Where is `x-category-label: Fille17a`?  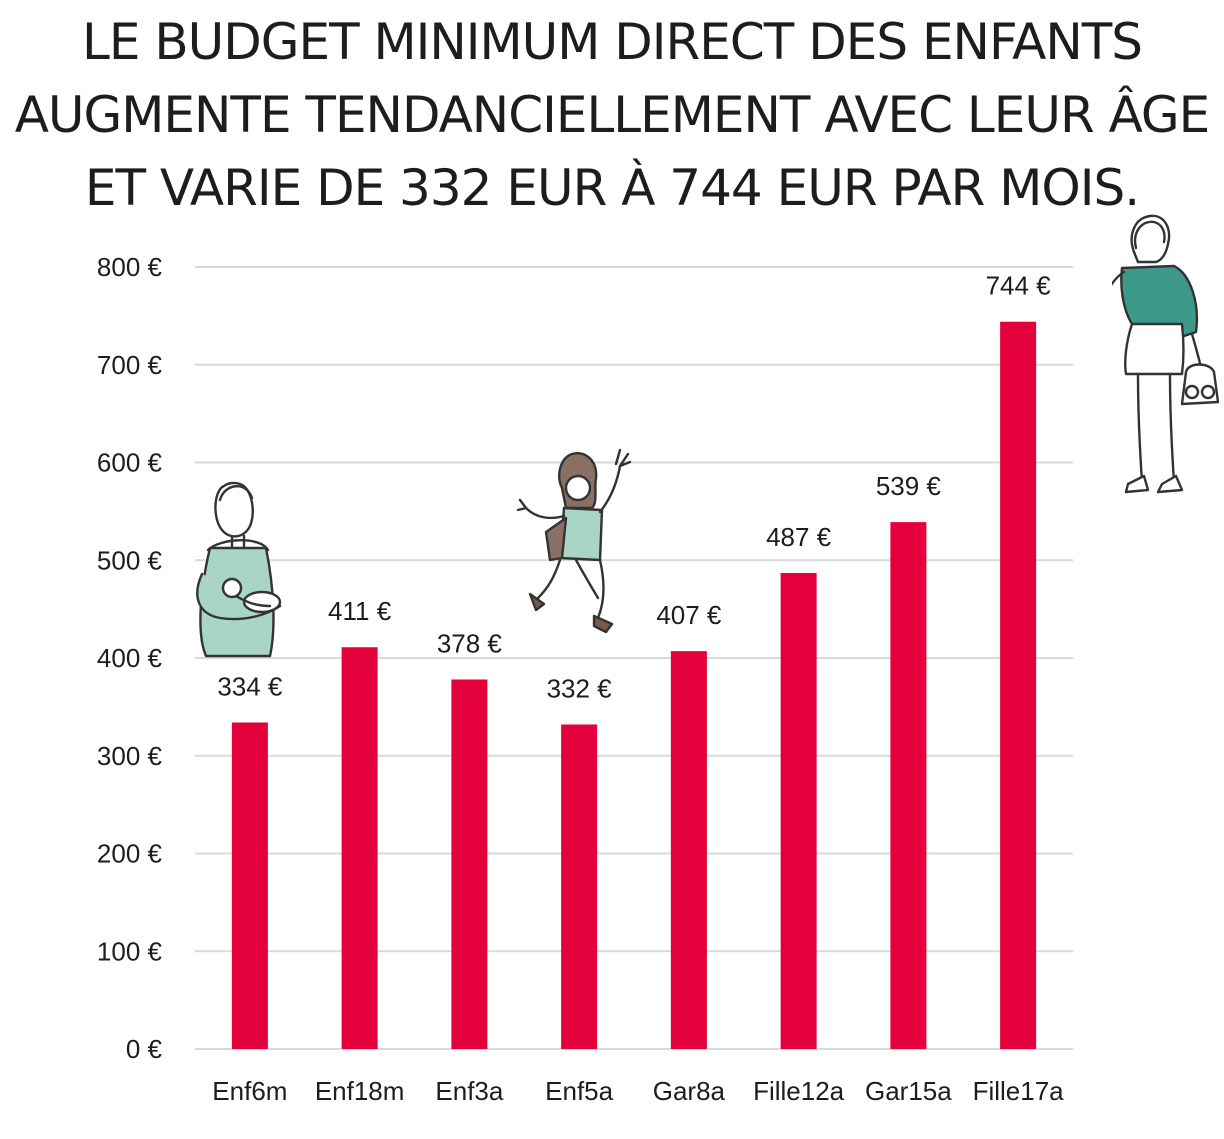
x-category-label: Fille17a is located at coordinates (1019, 1091).